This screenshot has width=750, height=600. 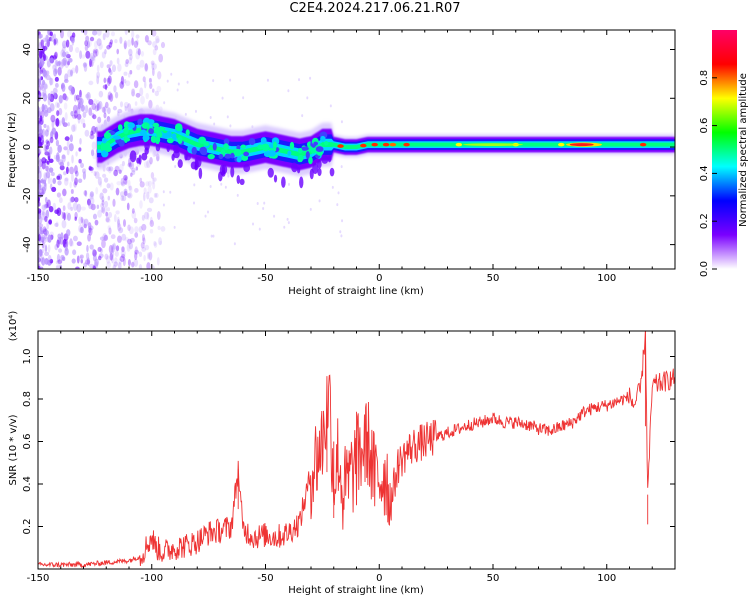 What do you see at coordinates (356, 590) in the screenshot?
I see `snr-x-axis-label: Height of straight line (km)` at bounding box center [356, 590].